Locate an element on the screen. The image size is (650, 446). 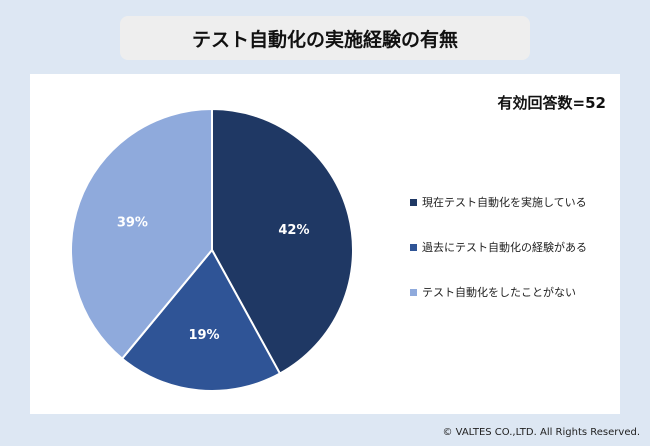
legend-item-3: テスト自動化をしたことがない is located at coordinates (515, 292).